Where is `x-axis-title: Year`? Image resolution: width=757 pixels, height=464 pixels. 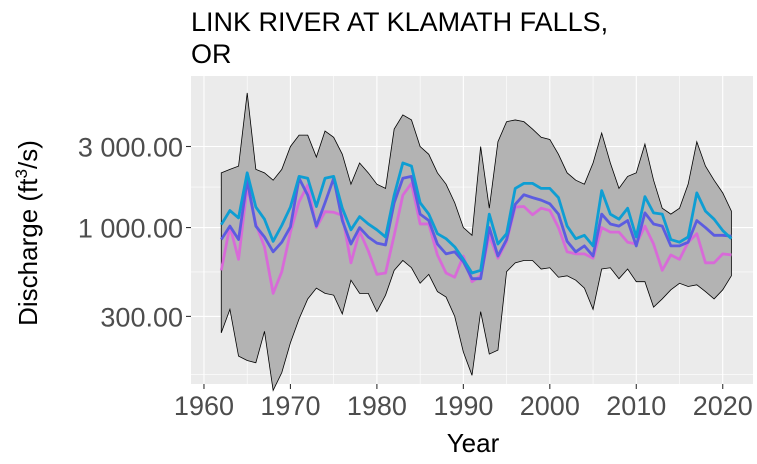
x-axis-title: Year is located at coordinates (473, 443).